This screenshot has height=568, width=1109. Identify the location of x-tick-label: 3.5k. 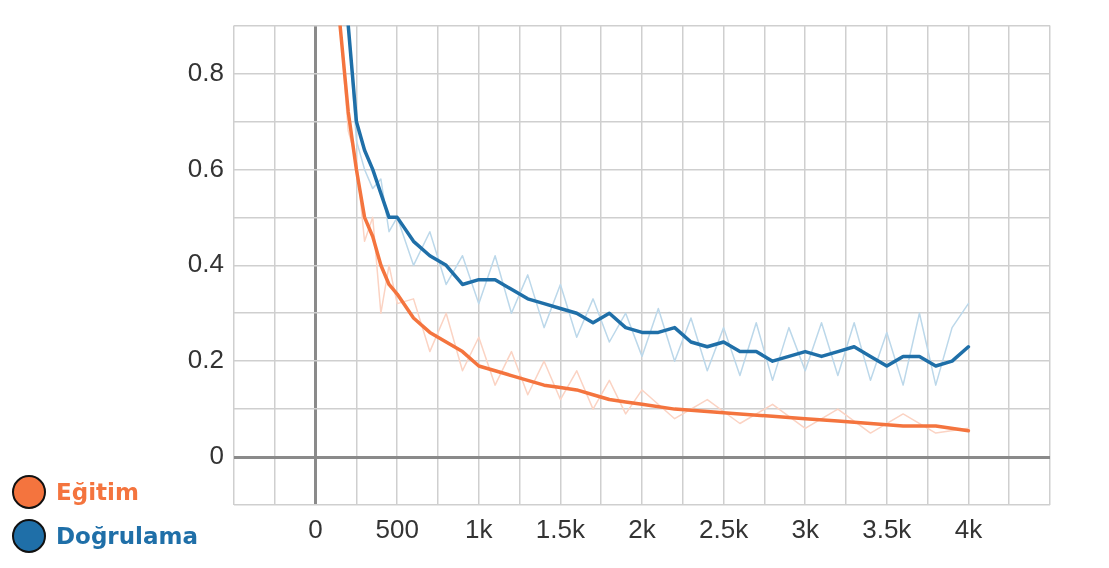
(887, 528).